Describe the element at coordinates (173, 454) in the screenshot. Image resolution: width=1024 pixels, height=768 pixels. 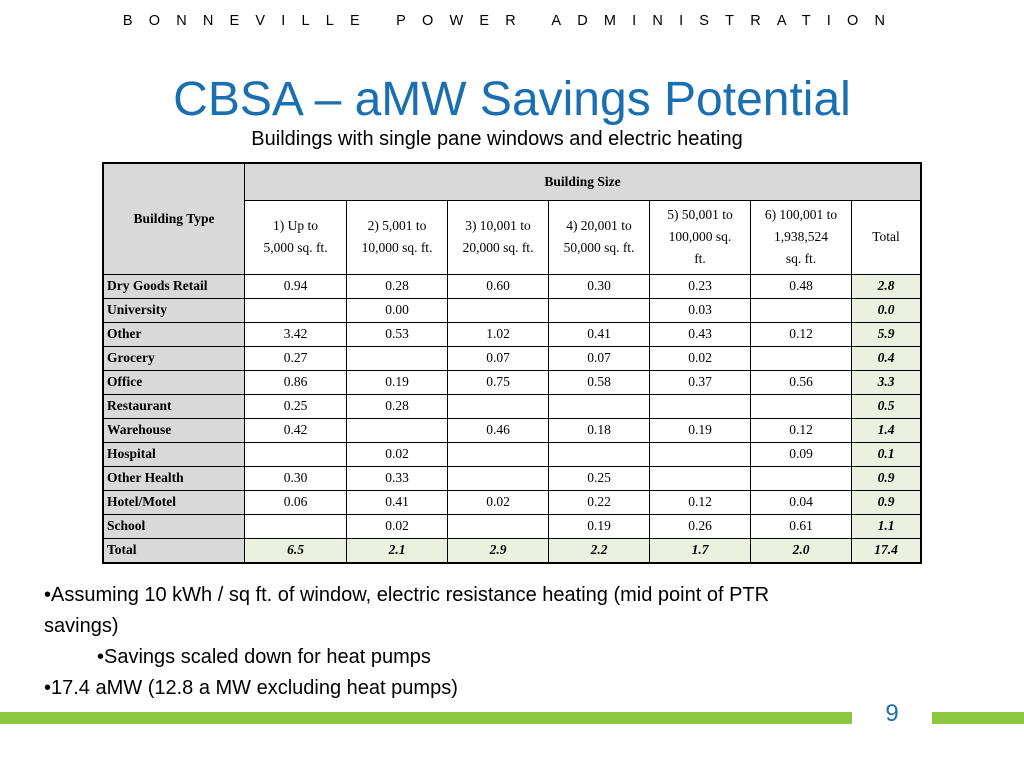
I see `row-label: Hospital` at that location.